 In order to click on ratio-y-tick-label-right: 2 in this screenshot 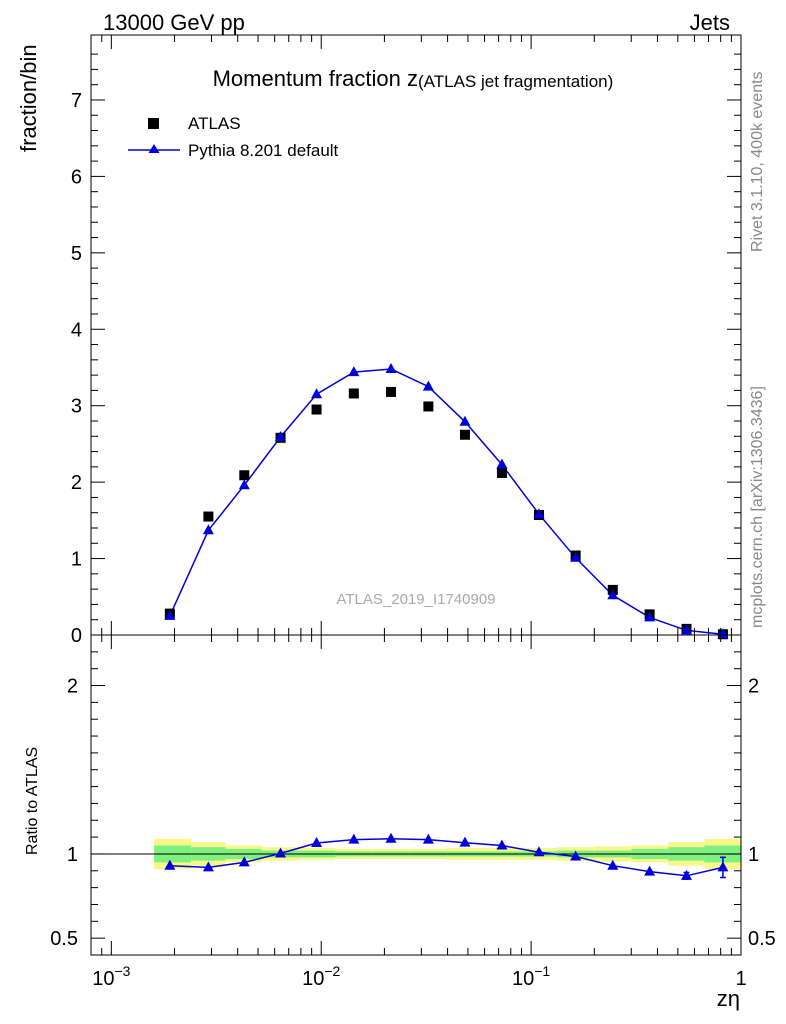, I will do `click(753, 687)`.